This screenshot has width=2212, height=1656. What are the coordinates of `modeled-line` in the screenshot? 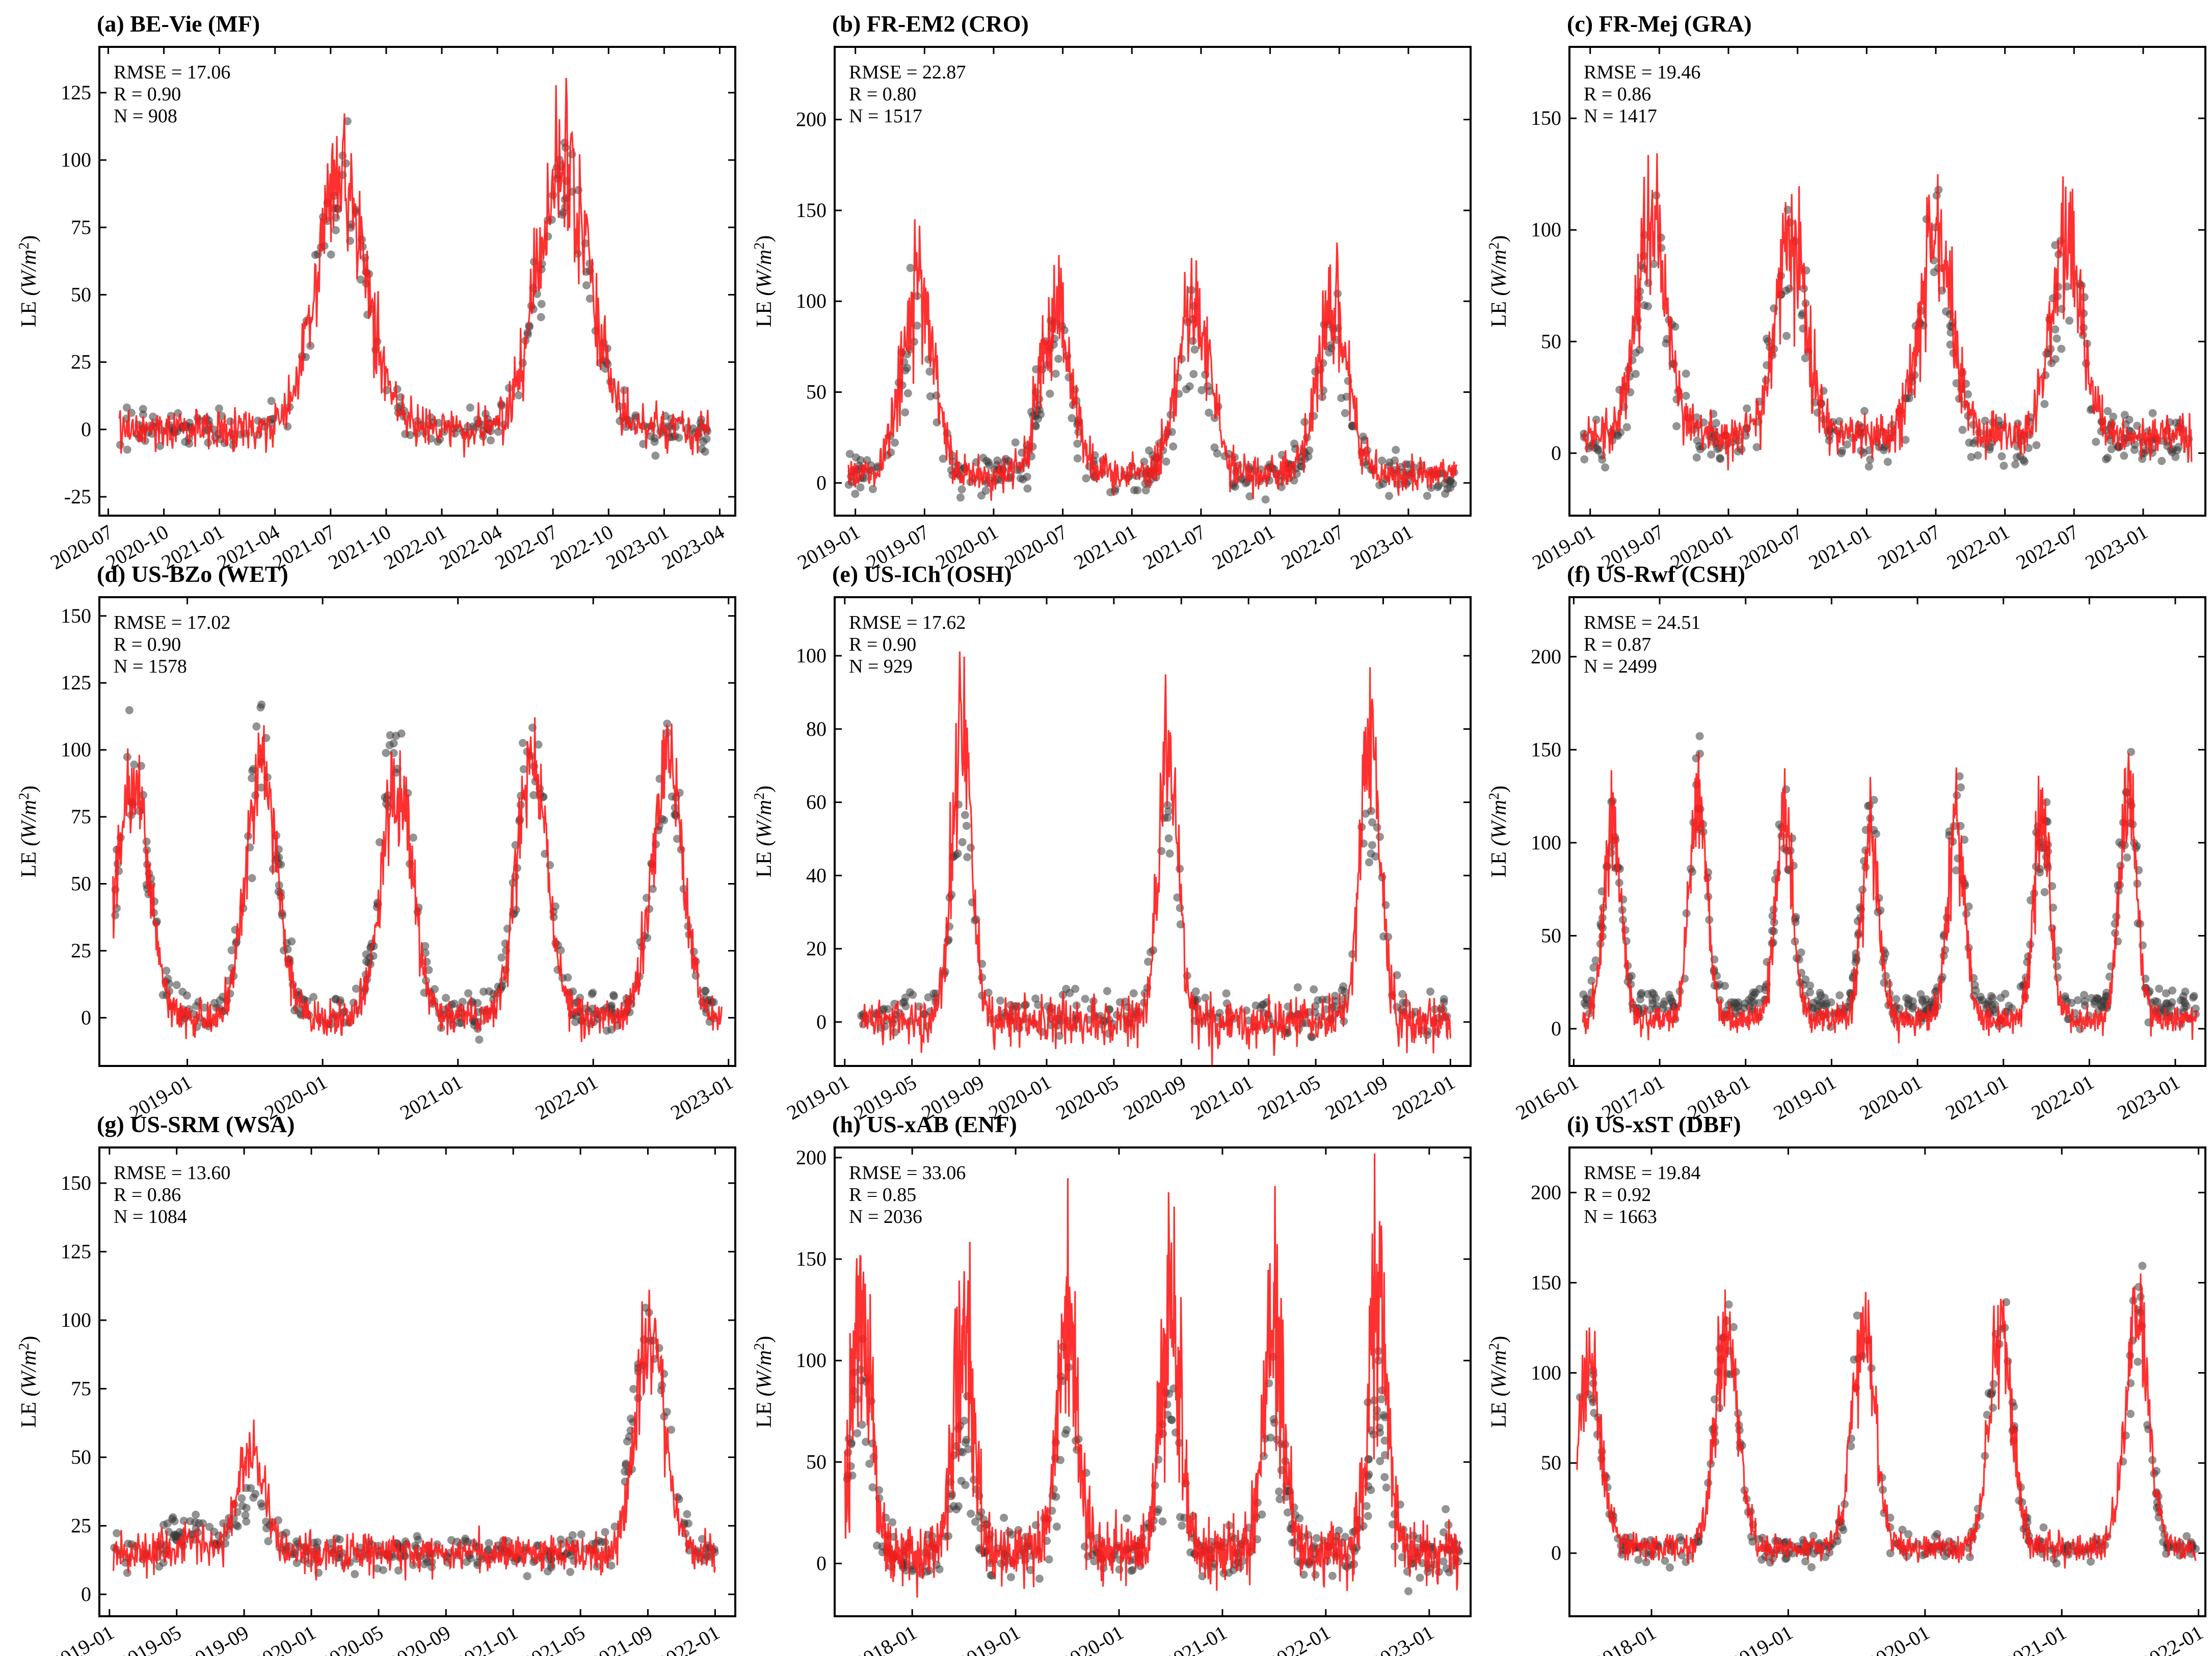 It's located at (418, 880).